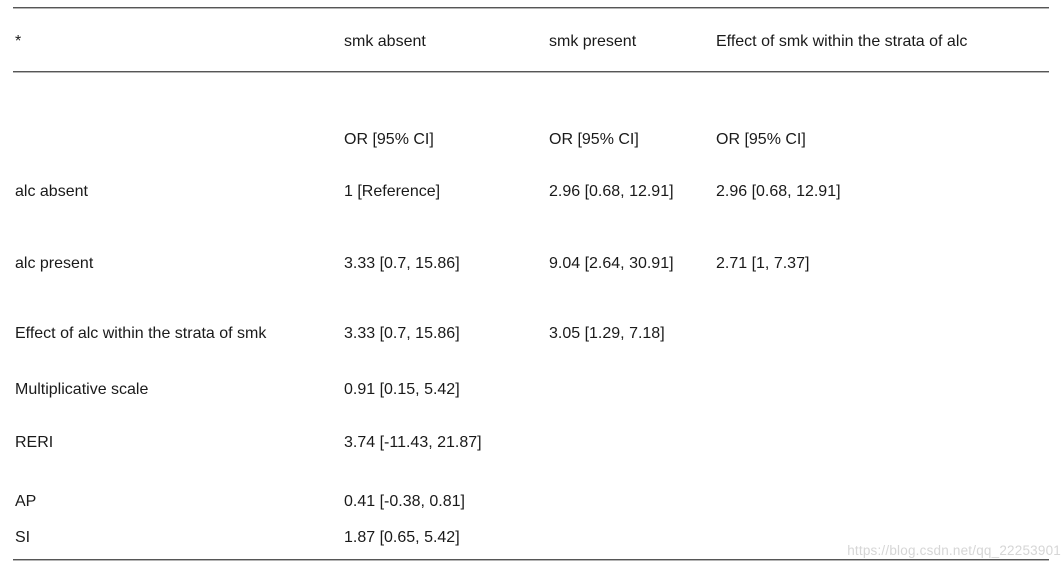 The height and width of the screenshot is (576, 1063). Describe the element at coordinates (34, 442) in the screenshot. I see `cell-label: RERI` at that location.